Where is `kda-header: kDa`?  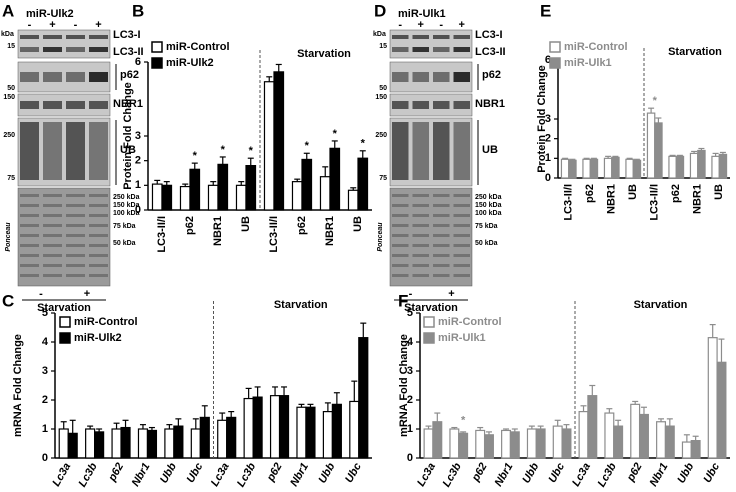 kda-header: kDa is located at coordinates (379, 34).